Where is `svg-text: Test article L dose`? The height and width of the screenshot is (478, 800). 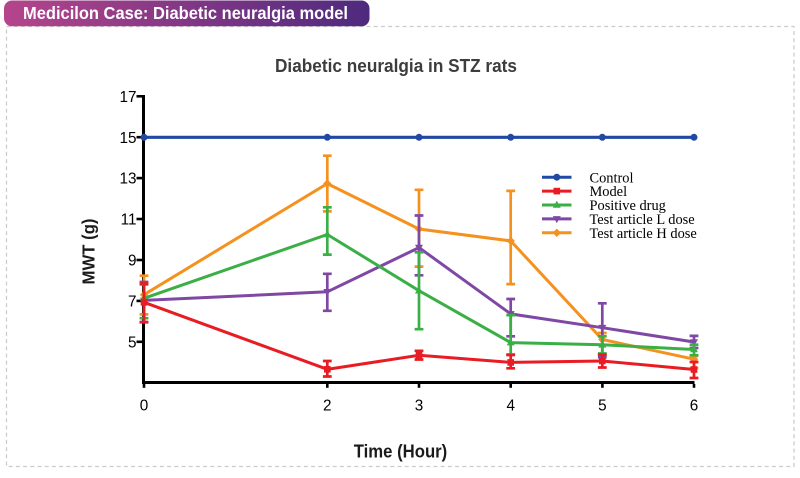 svg-text: Test article L dose is located at coordinates (642, 220).